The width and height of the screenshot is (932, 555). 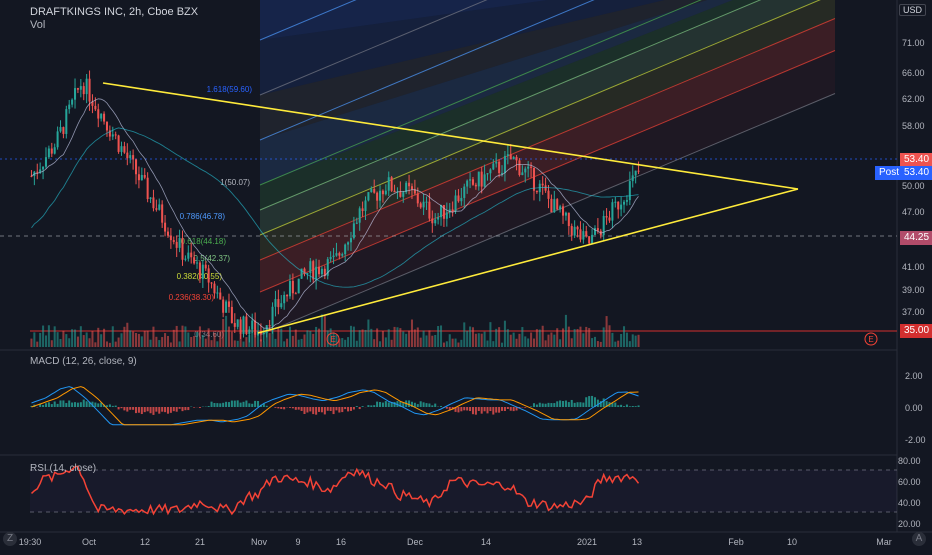 I want to click on zoom-icon: Z, so click(x=10, y=539).